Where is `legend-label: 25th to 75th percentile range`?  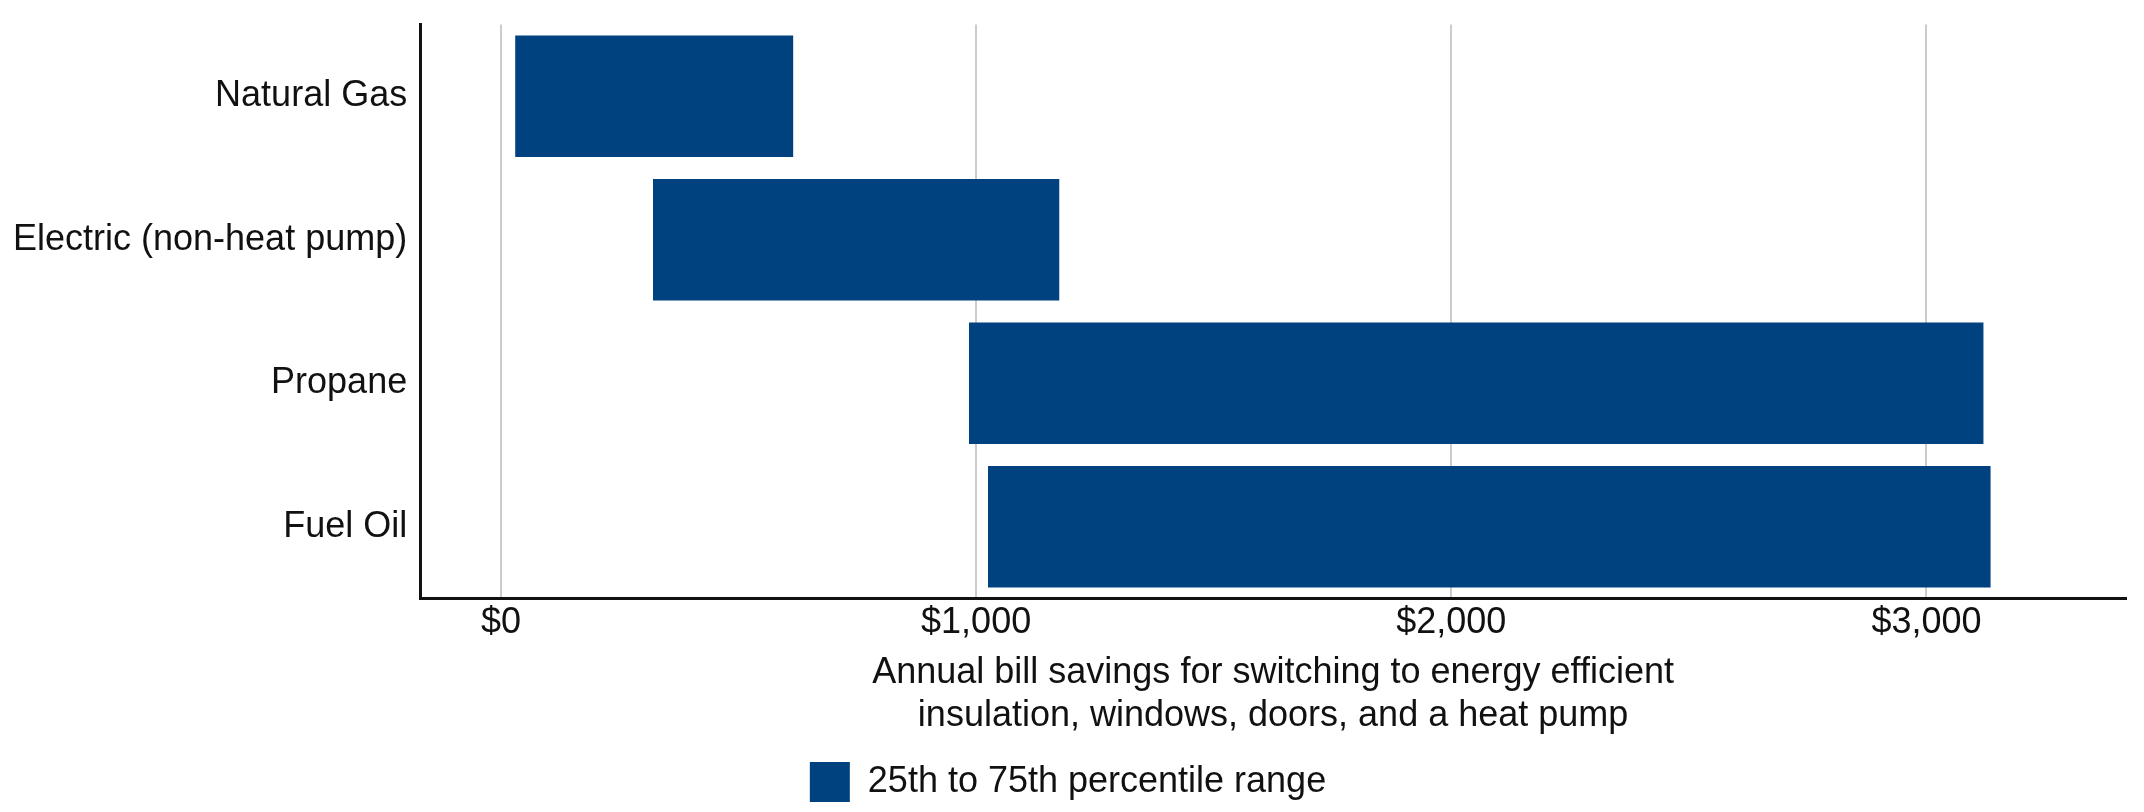 legend-label: 25th to 75th percentile range is located at coordinates (1097, 779).